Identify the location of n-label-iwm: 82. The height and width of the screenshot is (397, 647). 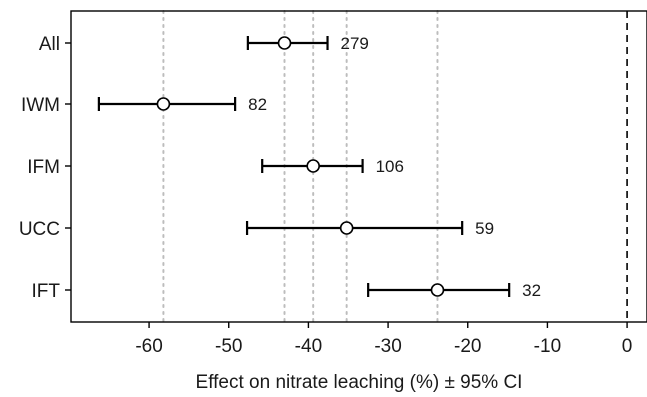
(257, 104).